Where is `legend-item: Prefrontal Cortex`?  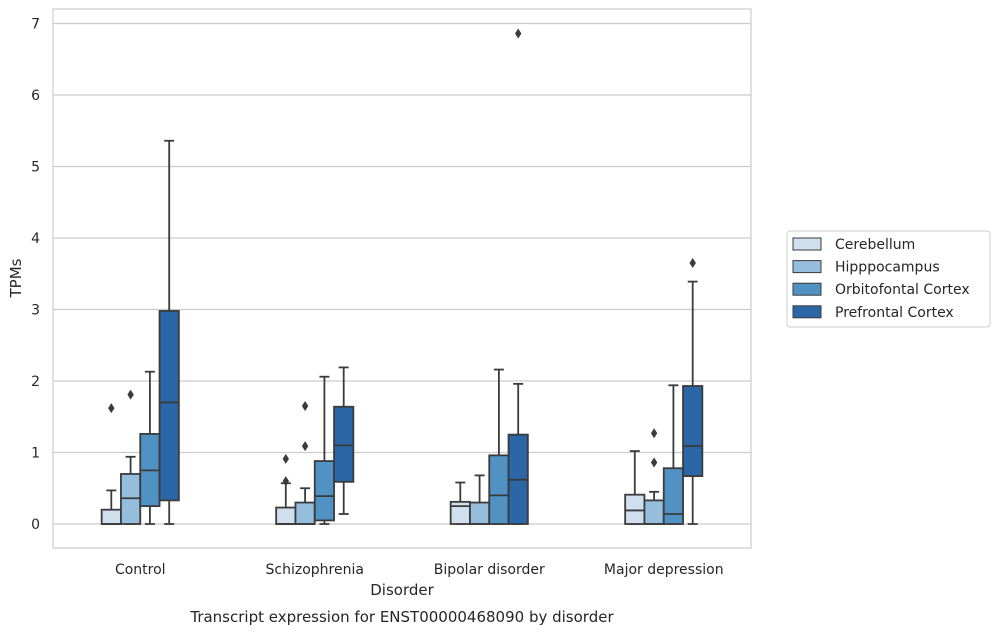 legend-item: Prefrontal Cortex is located at coordinates (873, 313).